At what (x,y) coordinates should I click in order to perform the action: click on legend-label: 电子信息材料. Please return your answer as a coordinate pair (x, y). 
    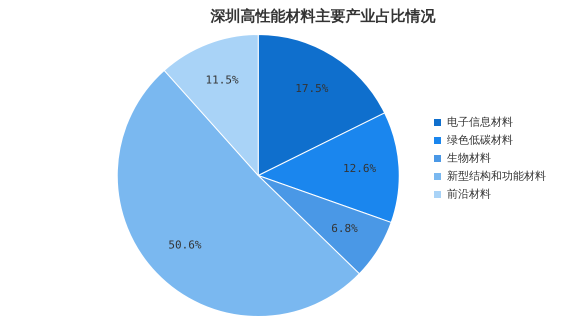
    Looking at the image, I should click on (480, 121).